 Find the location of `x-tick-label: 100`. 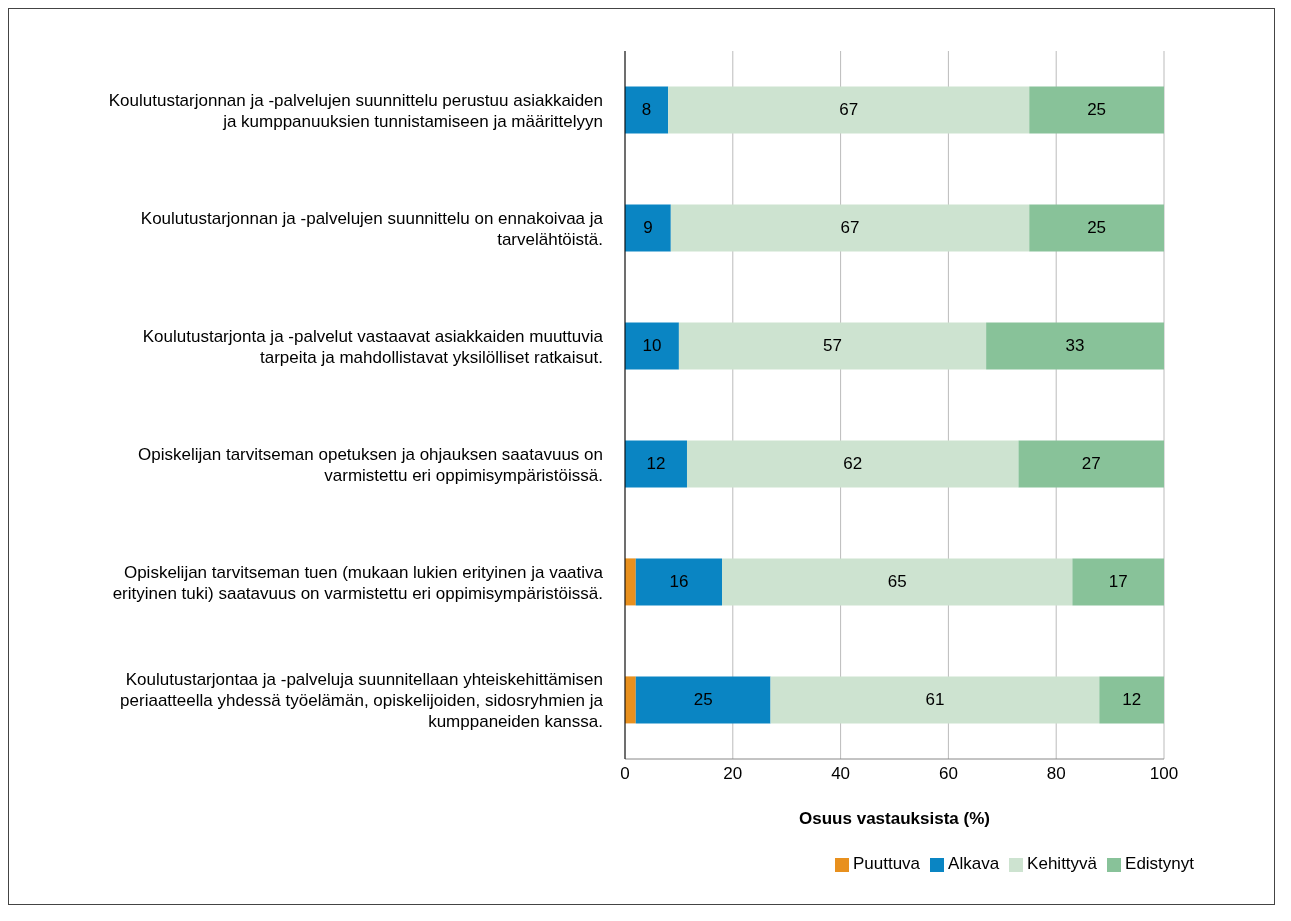

x-tick-label: 100 is located at coordinates (1164, 774).